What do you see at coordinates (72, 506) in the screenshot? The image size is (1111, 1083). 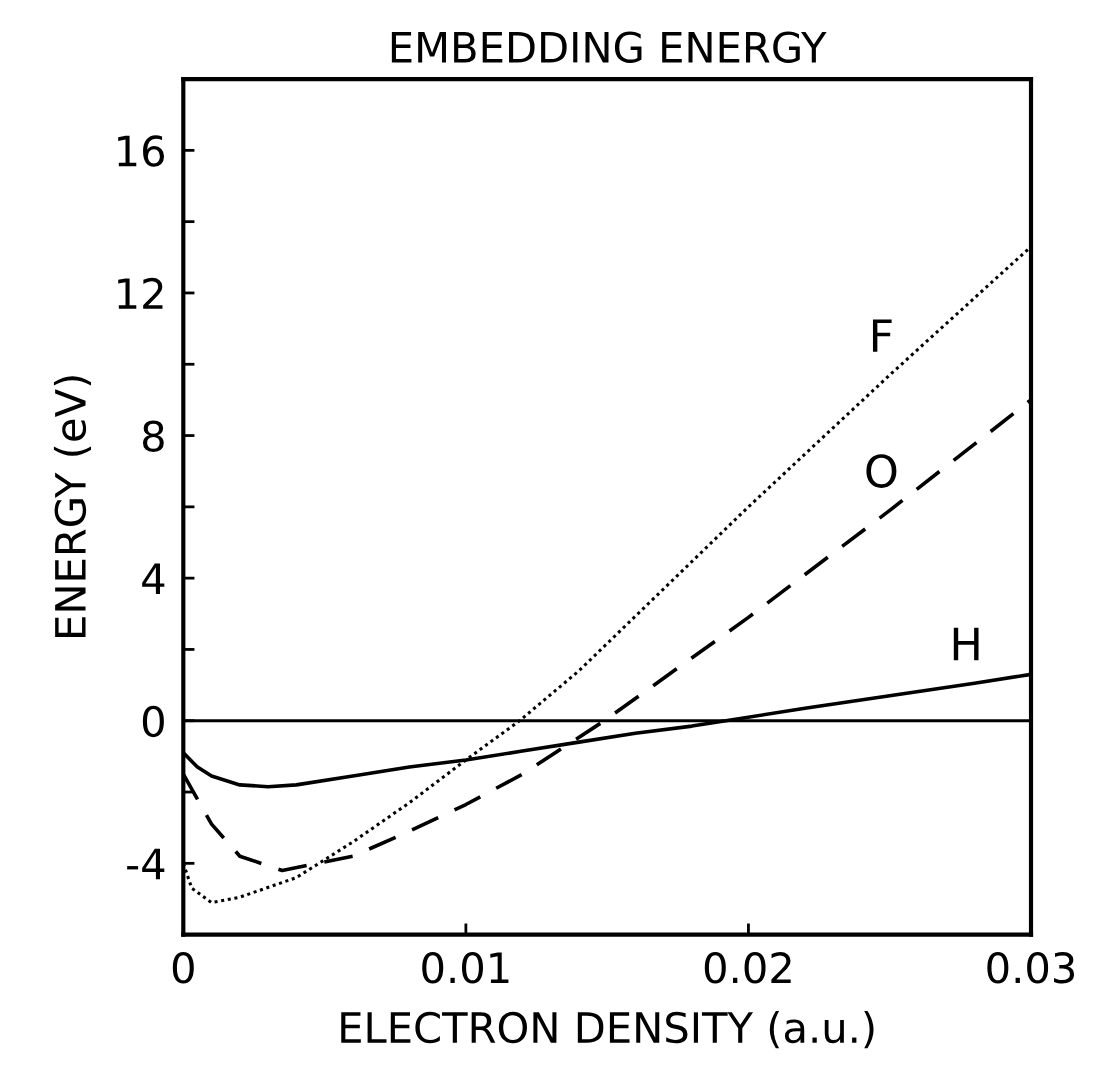 I see `y-axis-title: ENERGY (eV)` at bounding box center [72, 506].